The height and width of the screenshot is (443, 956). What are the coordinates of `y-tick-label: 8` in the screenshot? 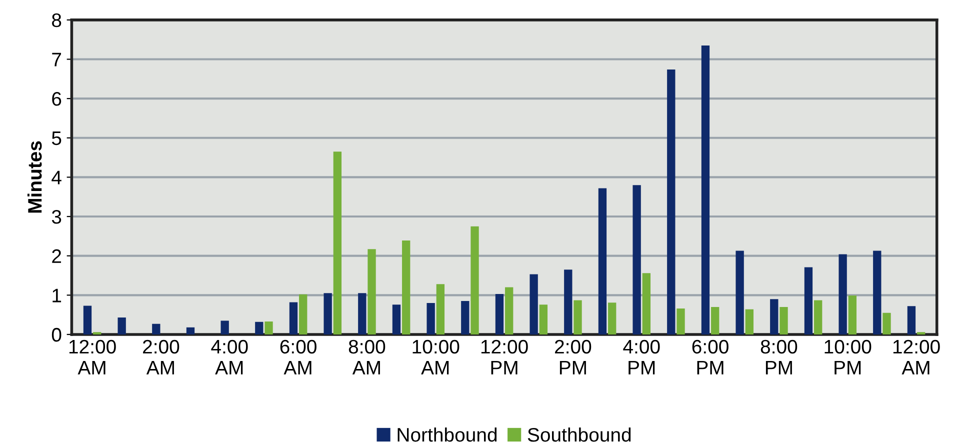 It's located at (57, 20).